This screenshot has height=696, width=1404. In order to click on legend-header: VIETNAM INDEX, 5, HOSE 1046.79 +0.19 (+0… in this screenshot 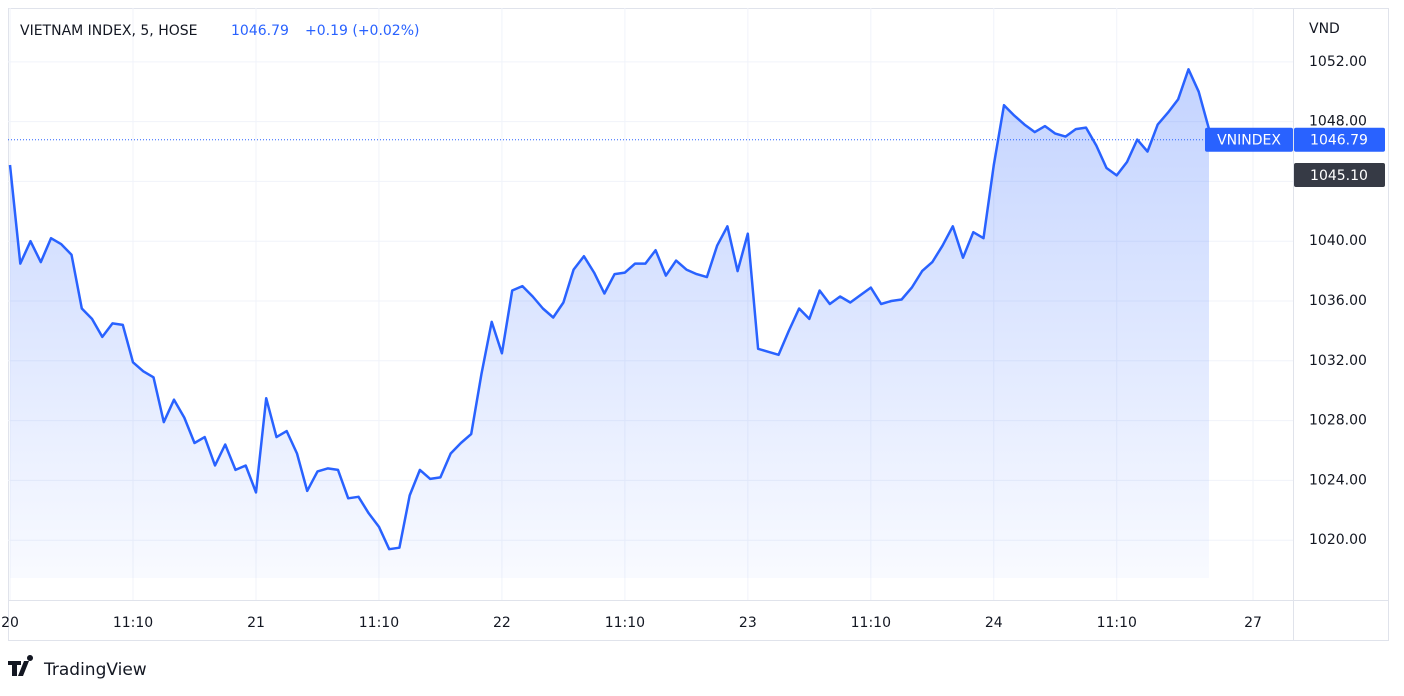, I will do `click(219, 31)`.